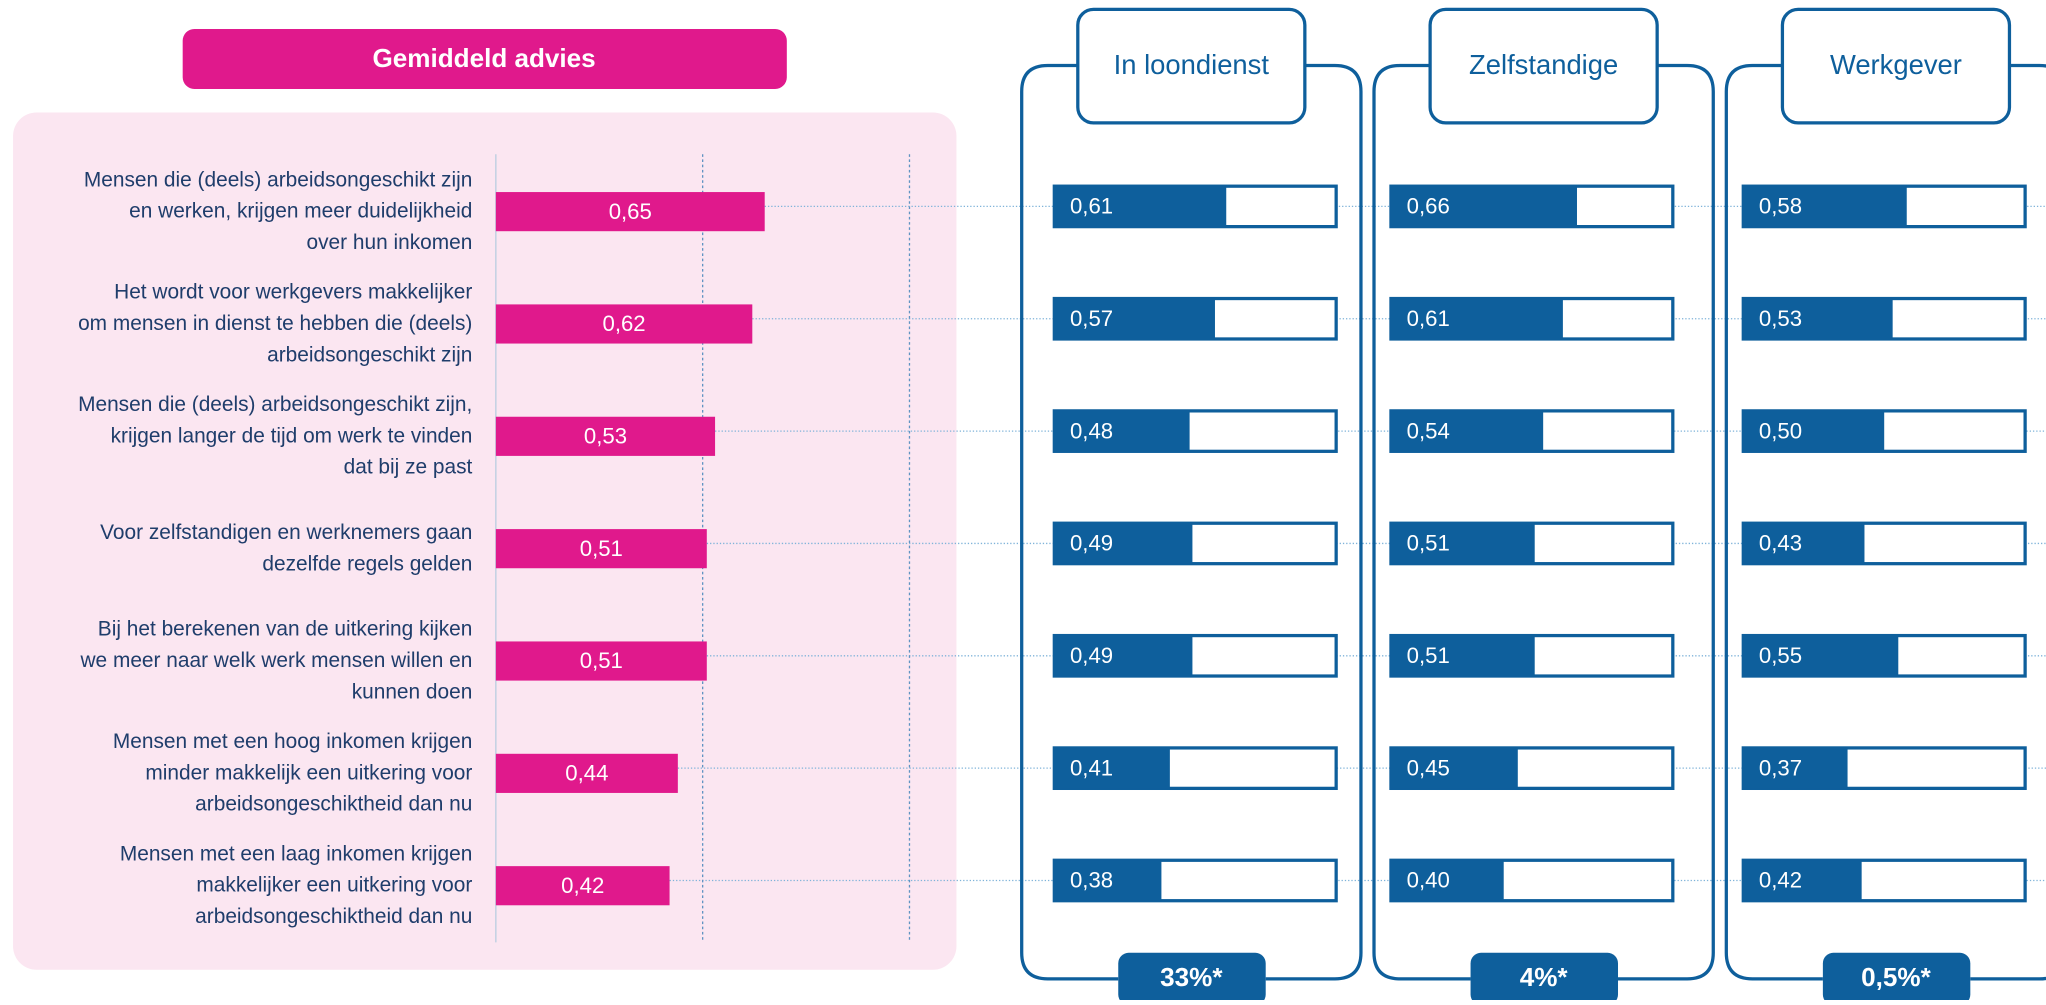 This screenshot has width=2046, height=1005. What do you see at coordinates (1091, 430) in the screenshot?
I see `value-label: 0,48` at bounding box center [1091, 430].